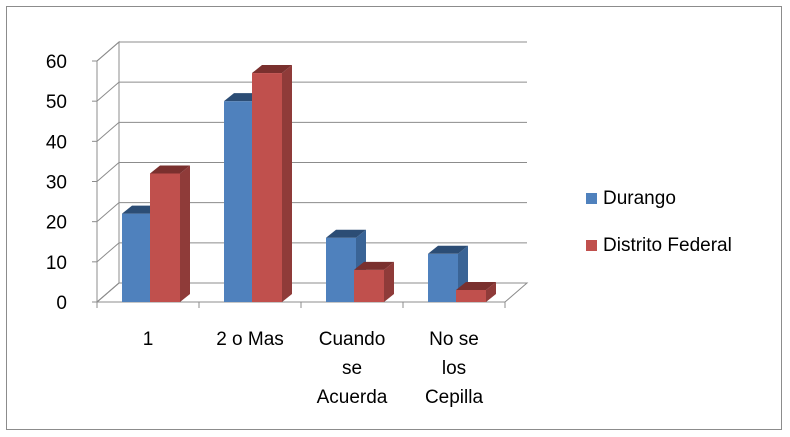 The height and width of the screenshot is (437, 790). What do you see at coordinates (352, 397) in the screenshot?
I see `x-tick-label: Acuerda` at bounding box center [352, 397].